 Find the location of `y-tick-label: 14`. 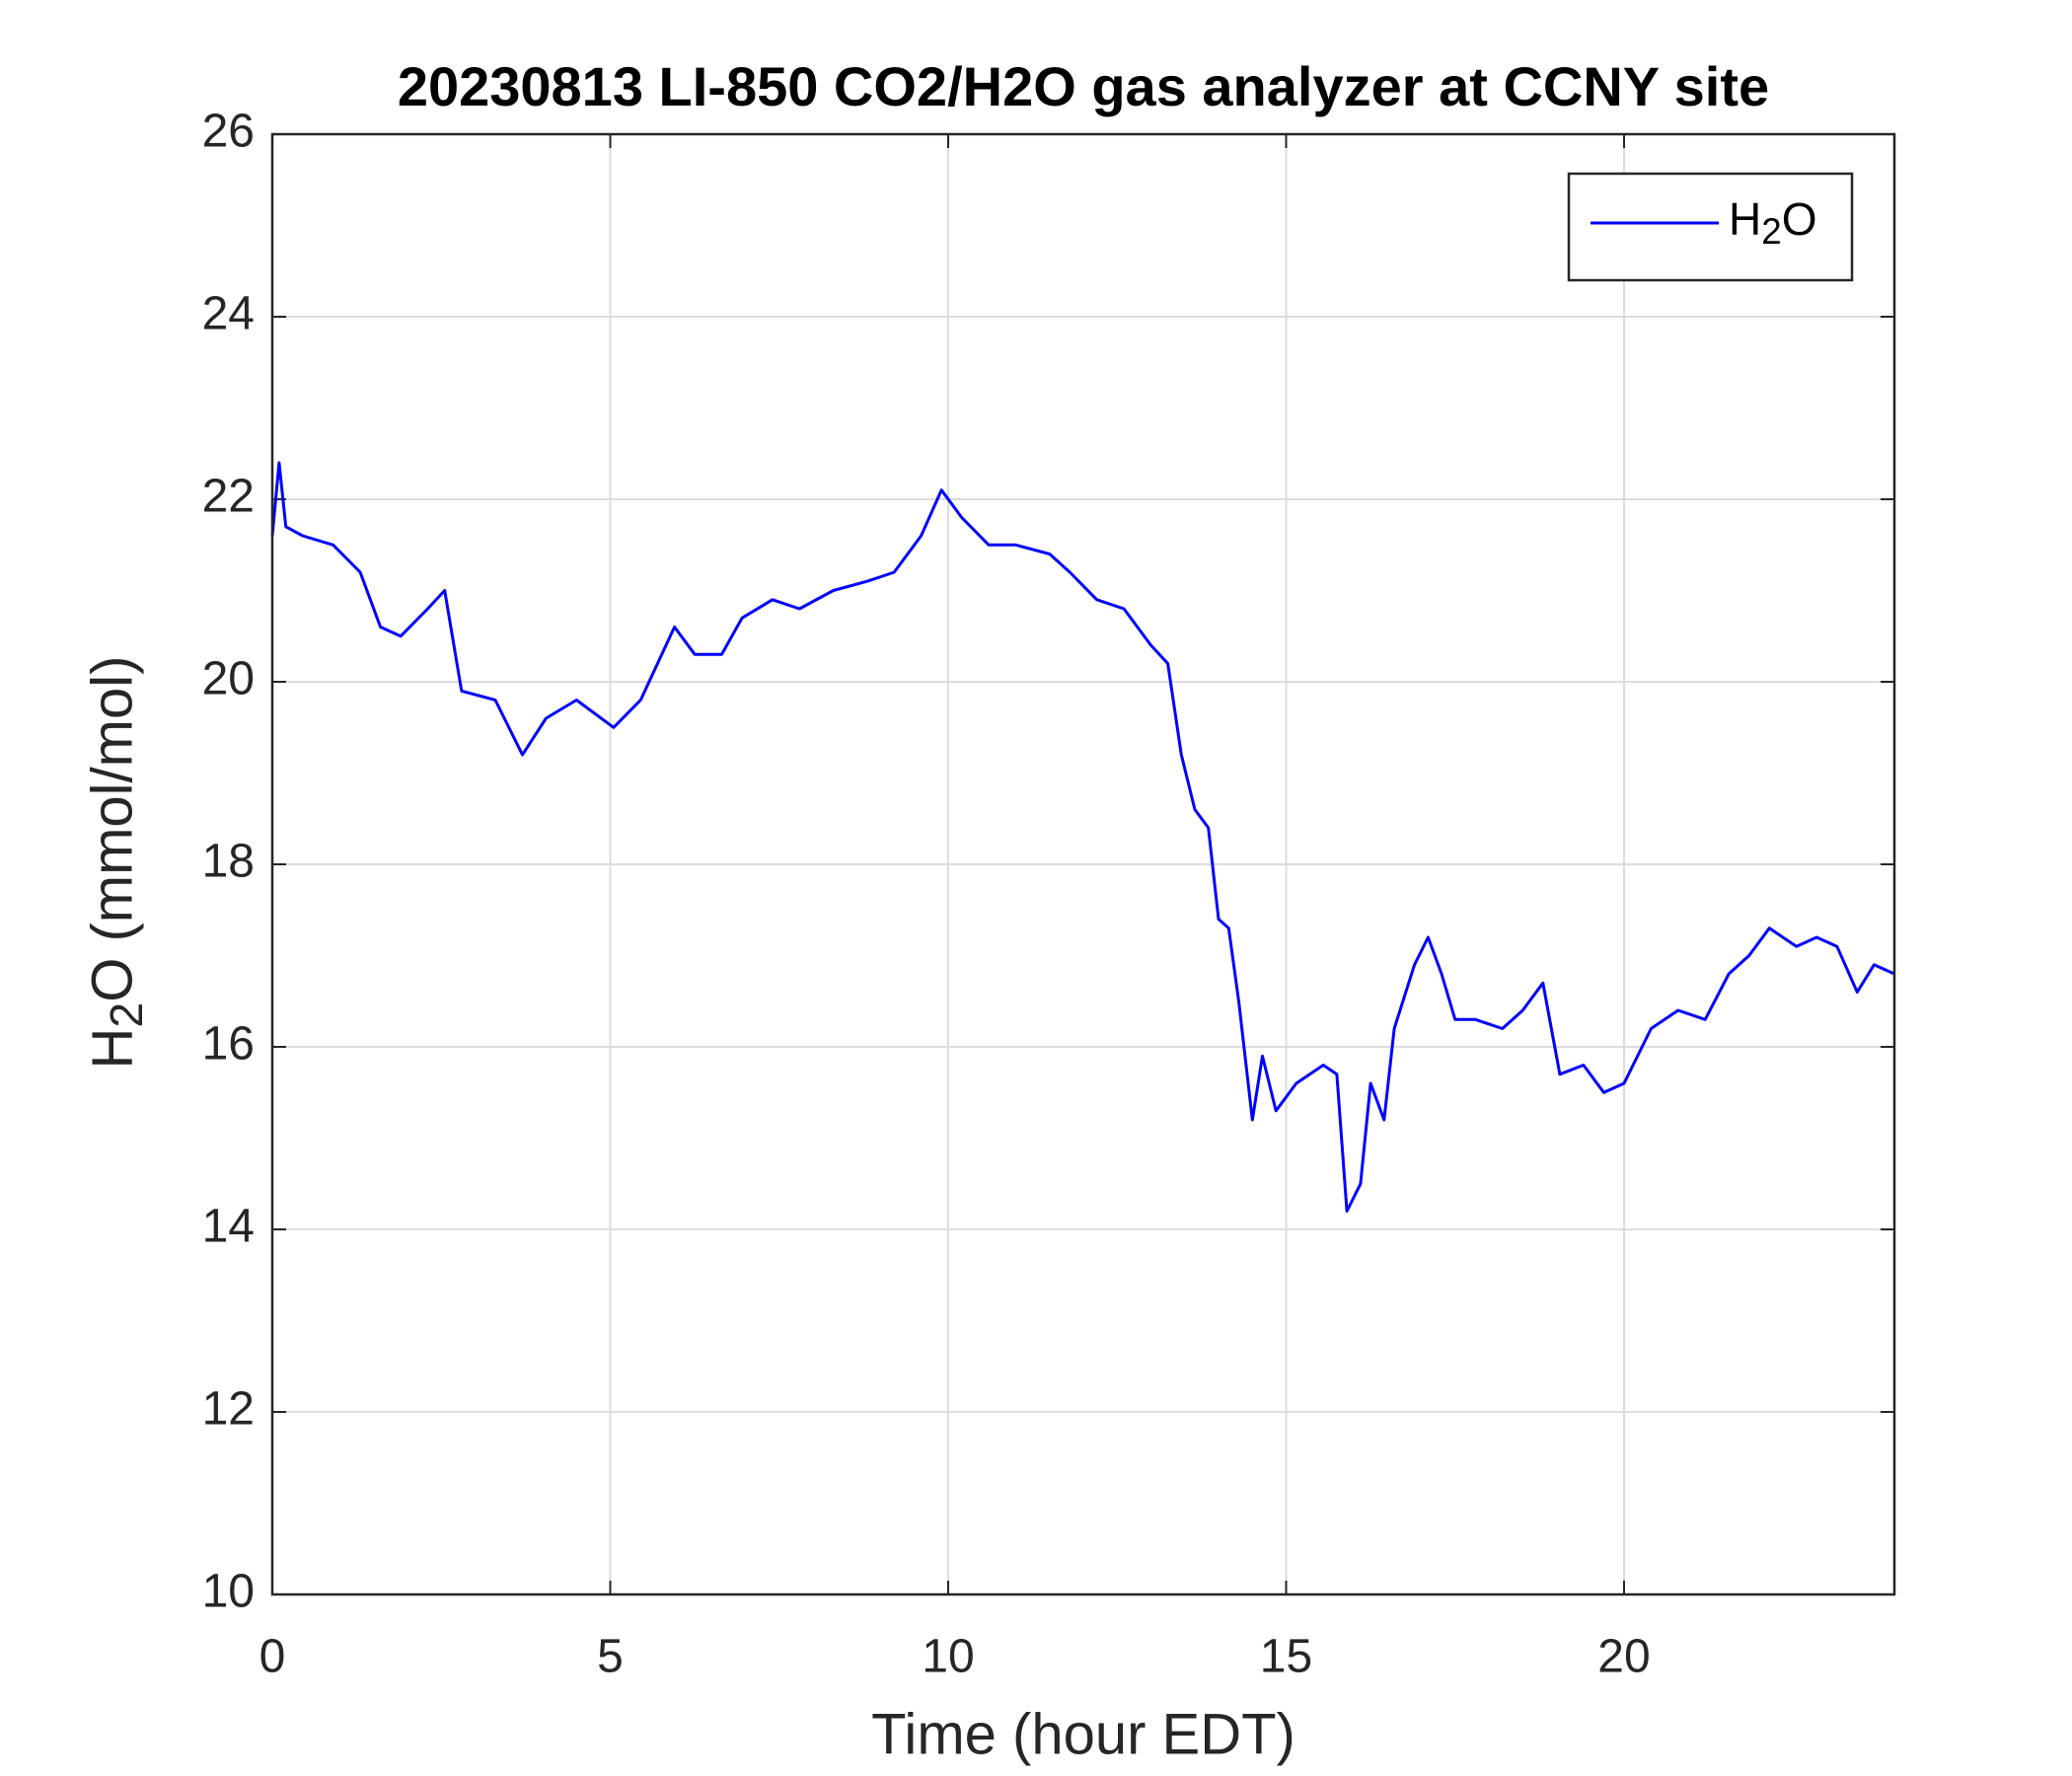

y-tick-label: 14 is located at coordinates (229, 1227).